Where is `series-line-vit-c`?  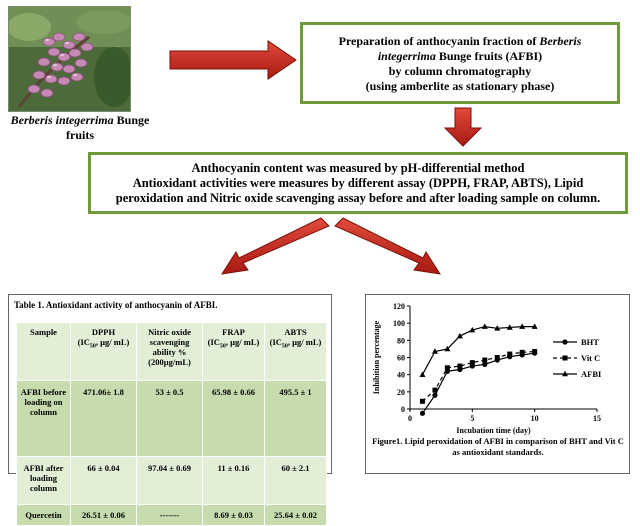 series-line-vit-c is located at coordinates (478, 376).